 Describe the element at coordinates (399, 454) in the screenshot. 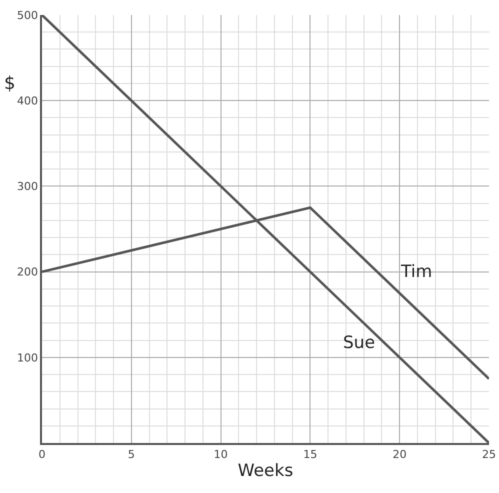

I see `x-tick-label: 20` at that location.